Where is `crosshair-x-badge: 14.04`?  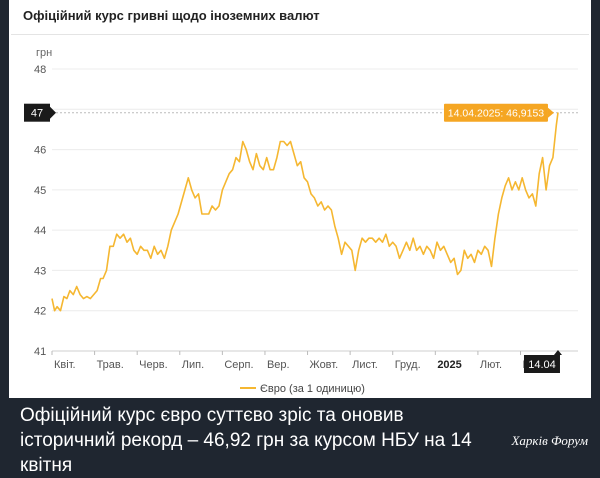
crosshair-x-badge: 14.04 is located at coordinates (542, 361).